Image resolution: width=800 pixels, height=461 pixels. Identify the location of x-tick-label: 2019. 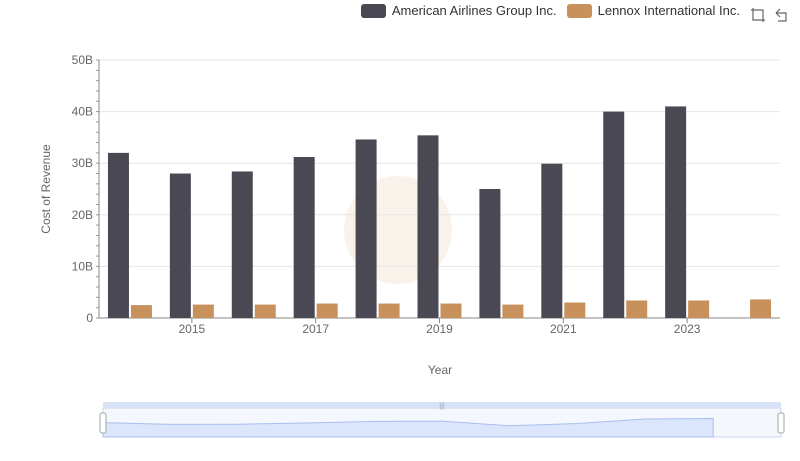
(439, 329).